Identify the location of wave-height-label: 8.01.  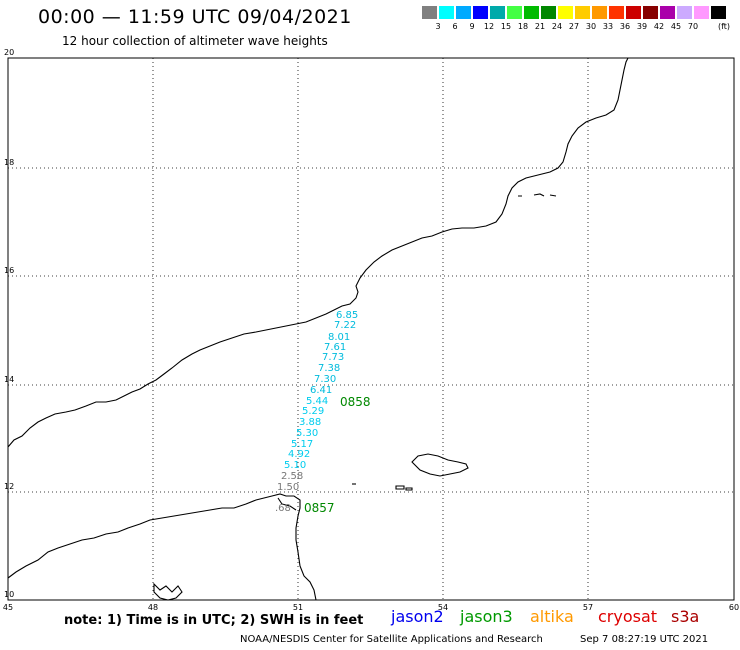
(339, 337).